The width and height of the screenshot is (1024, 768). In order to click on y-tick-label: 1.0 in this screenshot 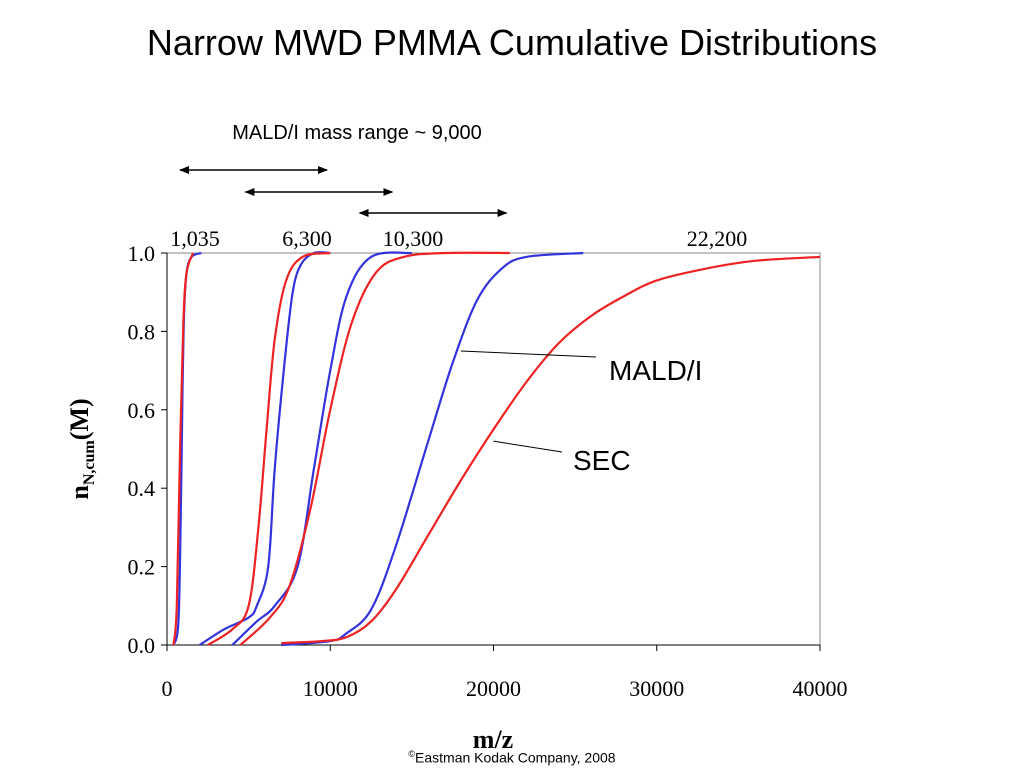, I will do `click(142, 253)`.